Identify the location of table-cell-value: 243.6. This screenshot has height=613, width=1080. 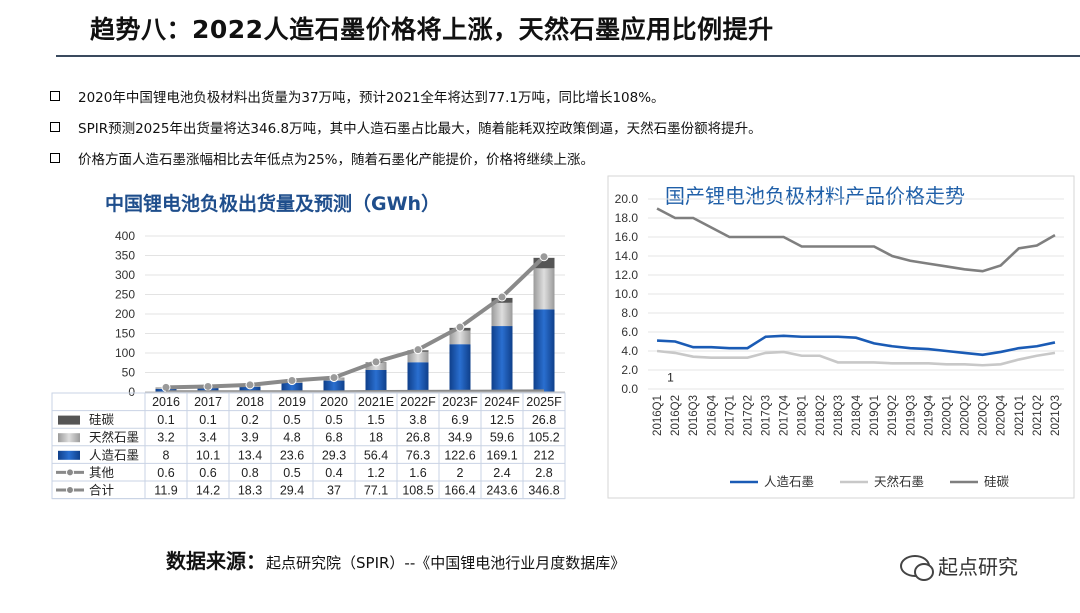
(501, 491).